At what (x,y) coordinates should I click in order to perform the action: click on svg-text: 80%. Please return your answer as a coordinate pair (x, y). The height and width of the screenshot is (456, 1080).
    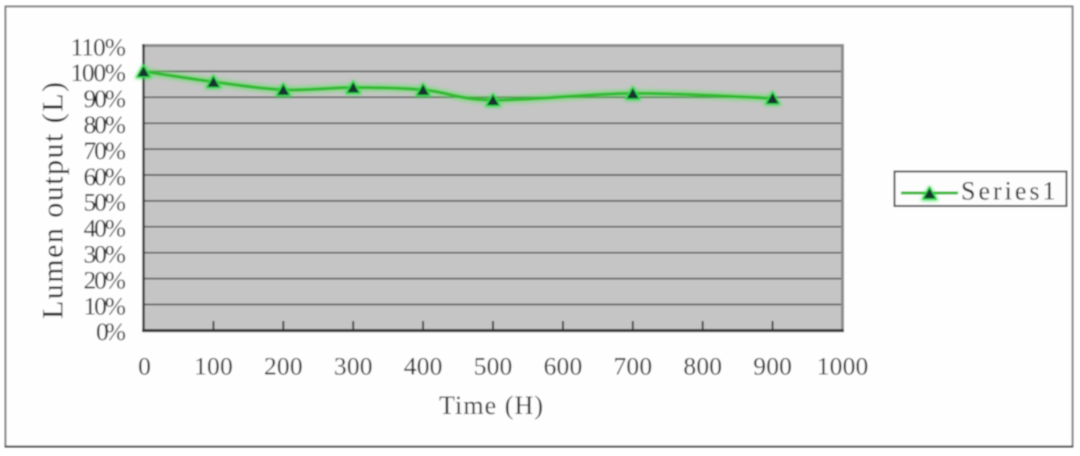
    Looking at the image, I should click on (105, 124).